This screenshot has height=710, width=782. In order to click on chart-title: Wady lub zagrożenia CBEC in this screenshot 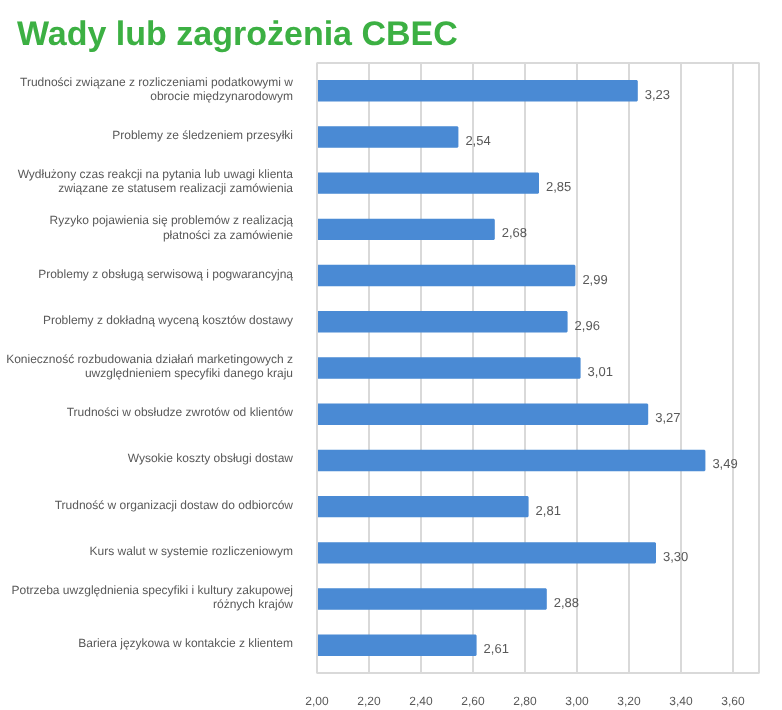, I will do `click(237, 34)`.